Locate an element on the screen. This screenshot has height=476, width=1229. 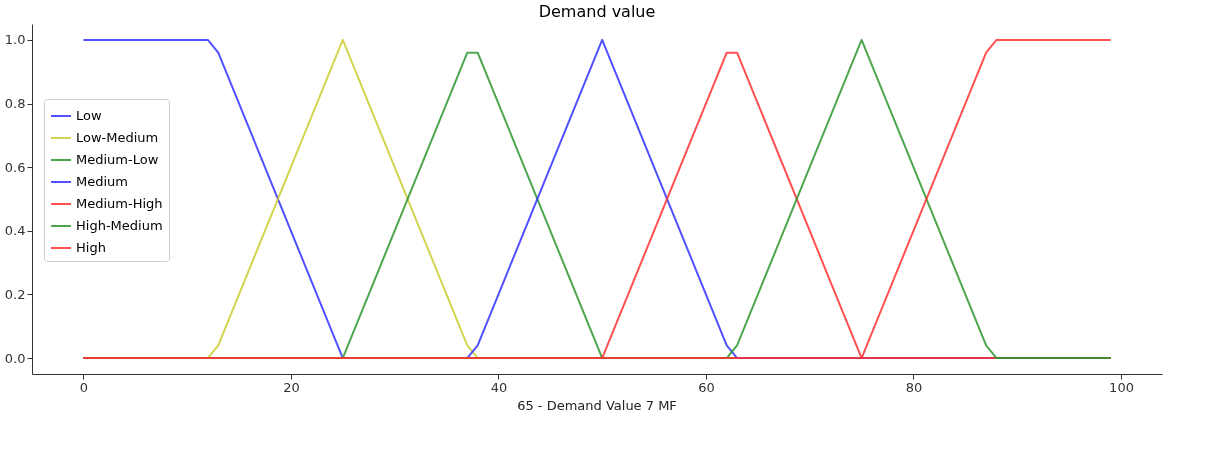
y-tick-label: 0.4 is located at coordinates (15, 231).